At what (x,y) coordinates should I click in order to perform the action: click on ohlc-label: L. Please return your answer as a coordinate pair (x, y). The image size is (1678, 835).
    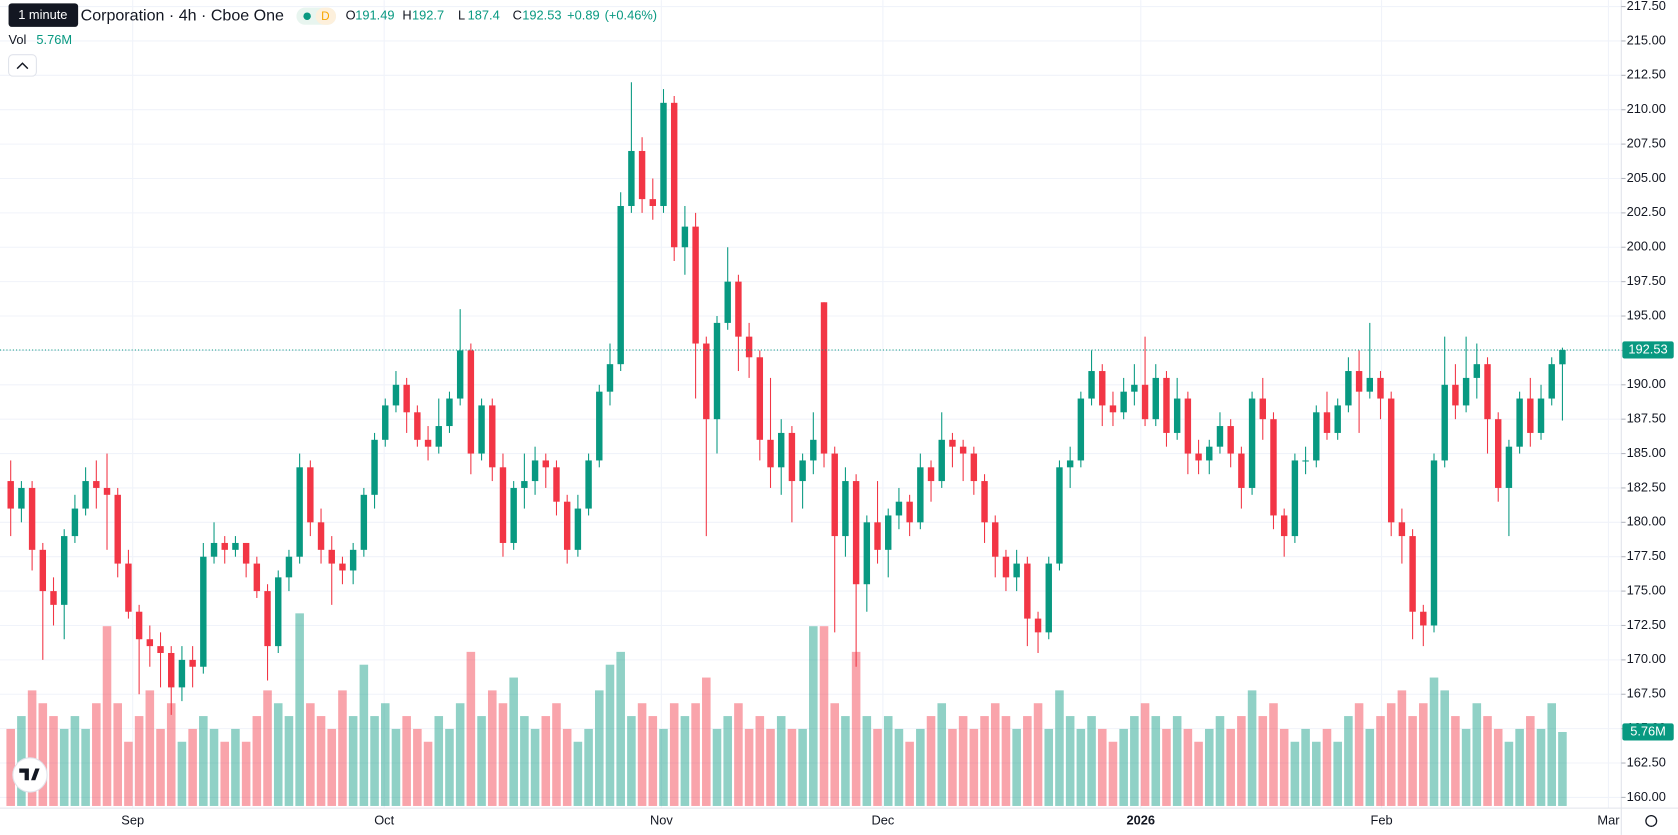
    Looking at the image, I should click on (461, 15).